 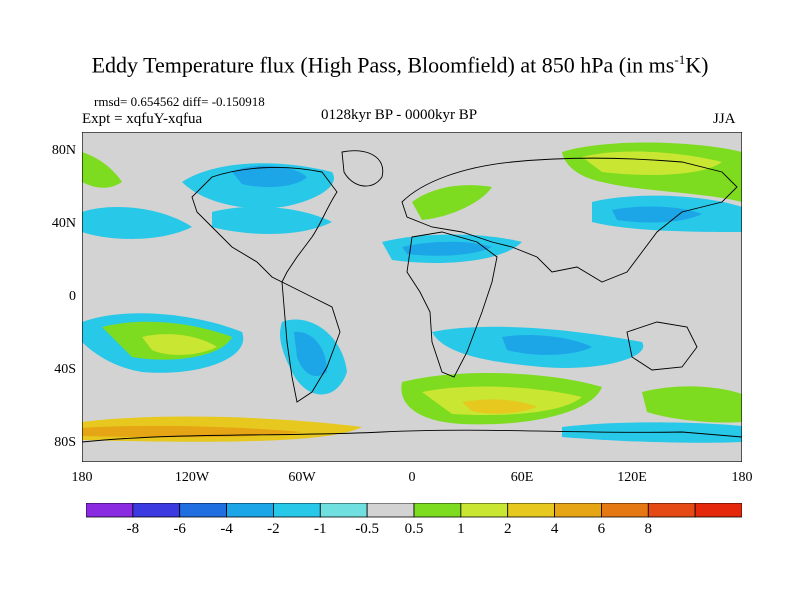 I want to click on stats-text: rmsd= 0.654562 diff= -0.150918, so click(x=179, y=101).